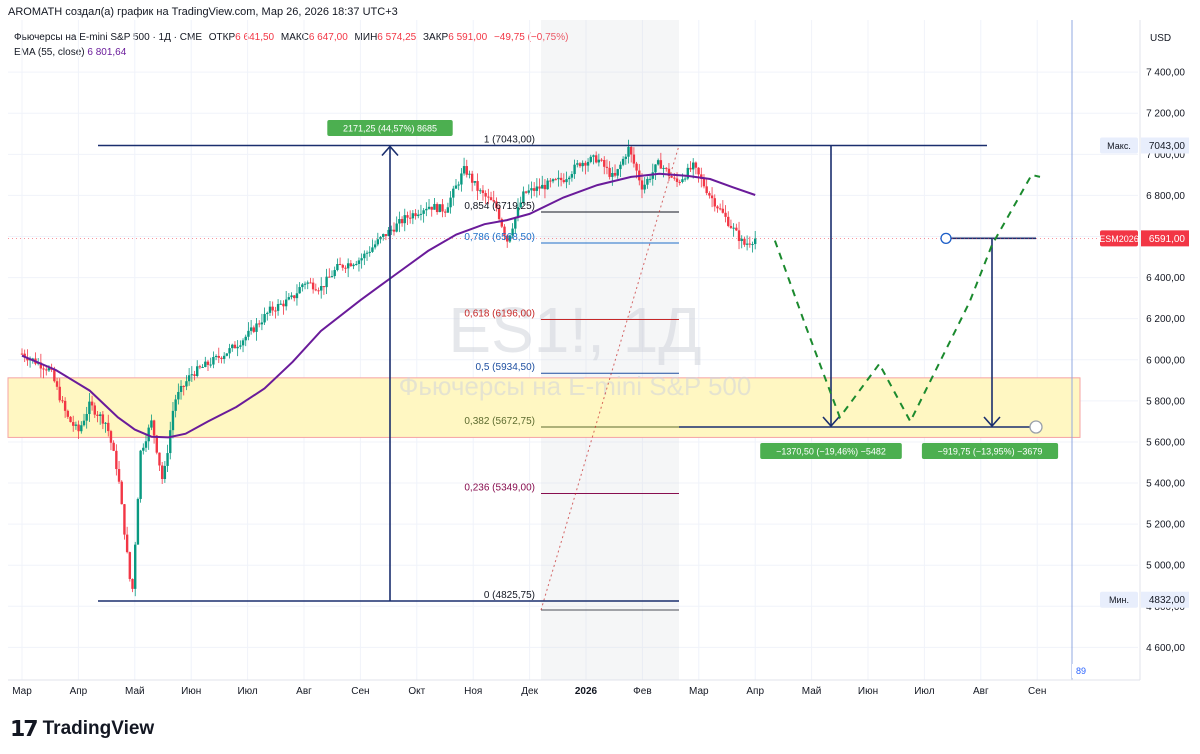  I want to click on time-tick-label: Май, so click(812, 691).